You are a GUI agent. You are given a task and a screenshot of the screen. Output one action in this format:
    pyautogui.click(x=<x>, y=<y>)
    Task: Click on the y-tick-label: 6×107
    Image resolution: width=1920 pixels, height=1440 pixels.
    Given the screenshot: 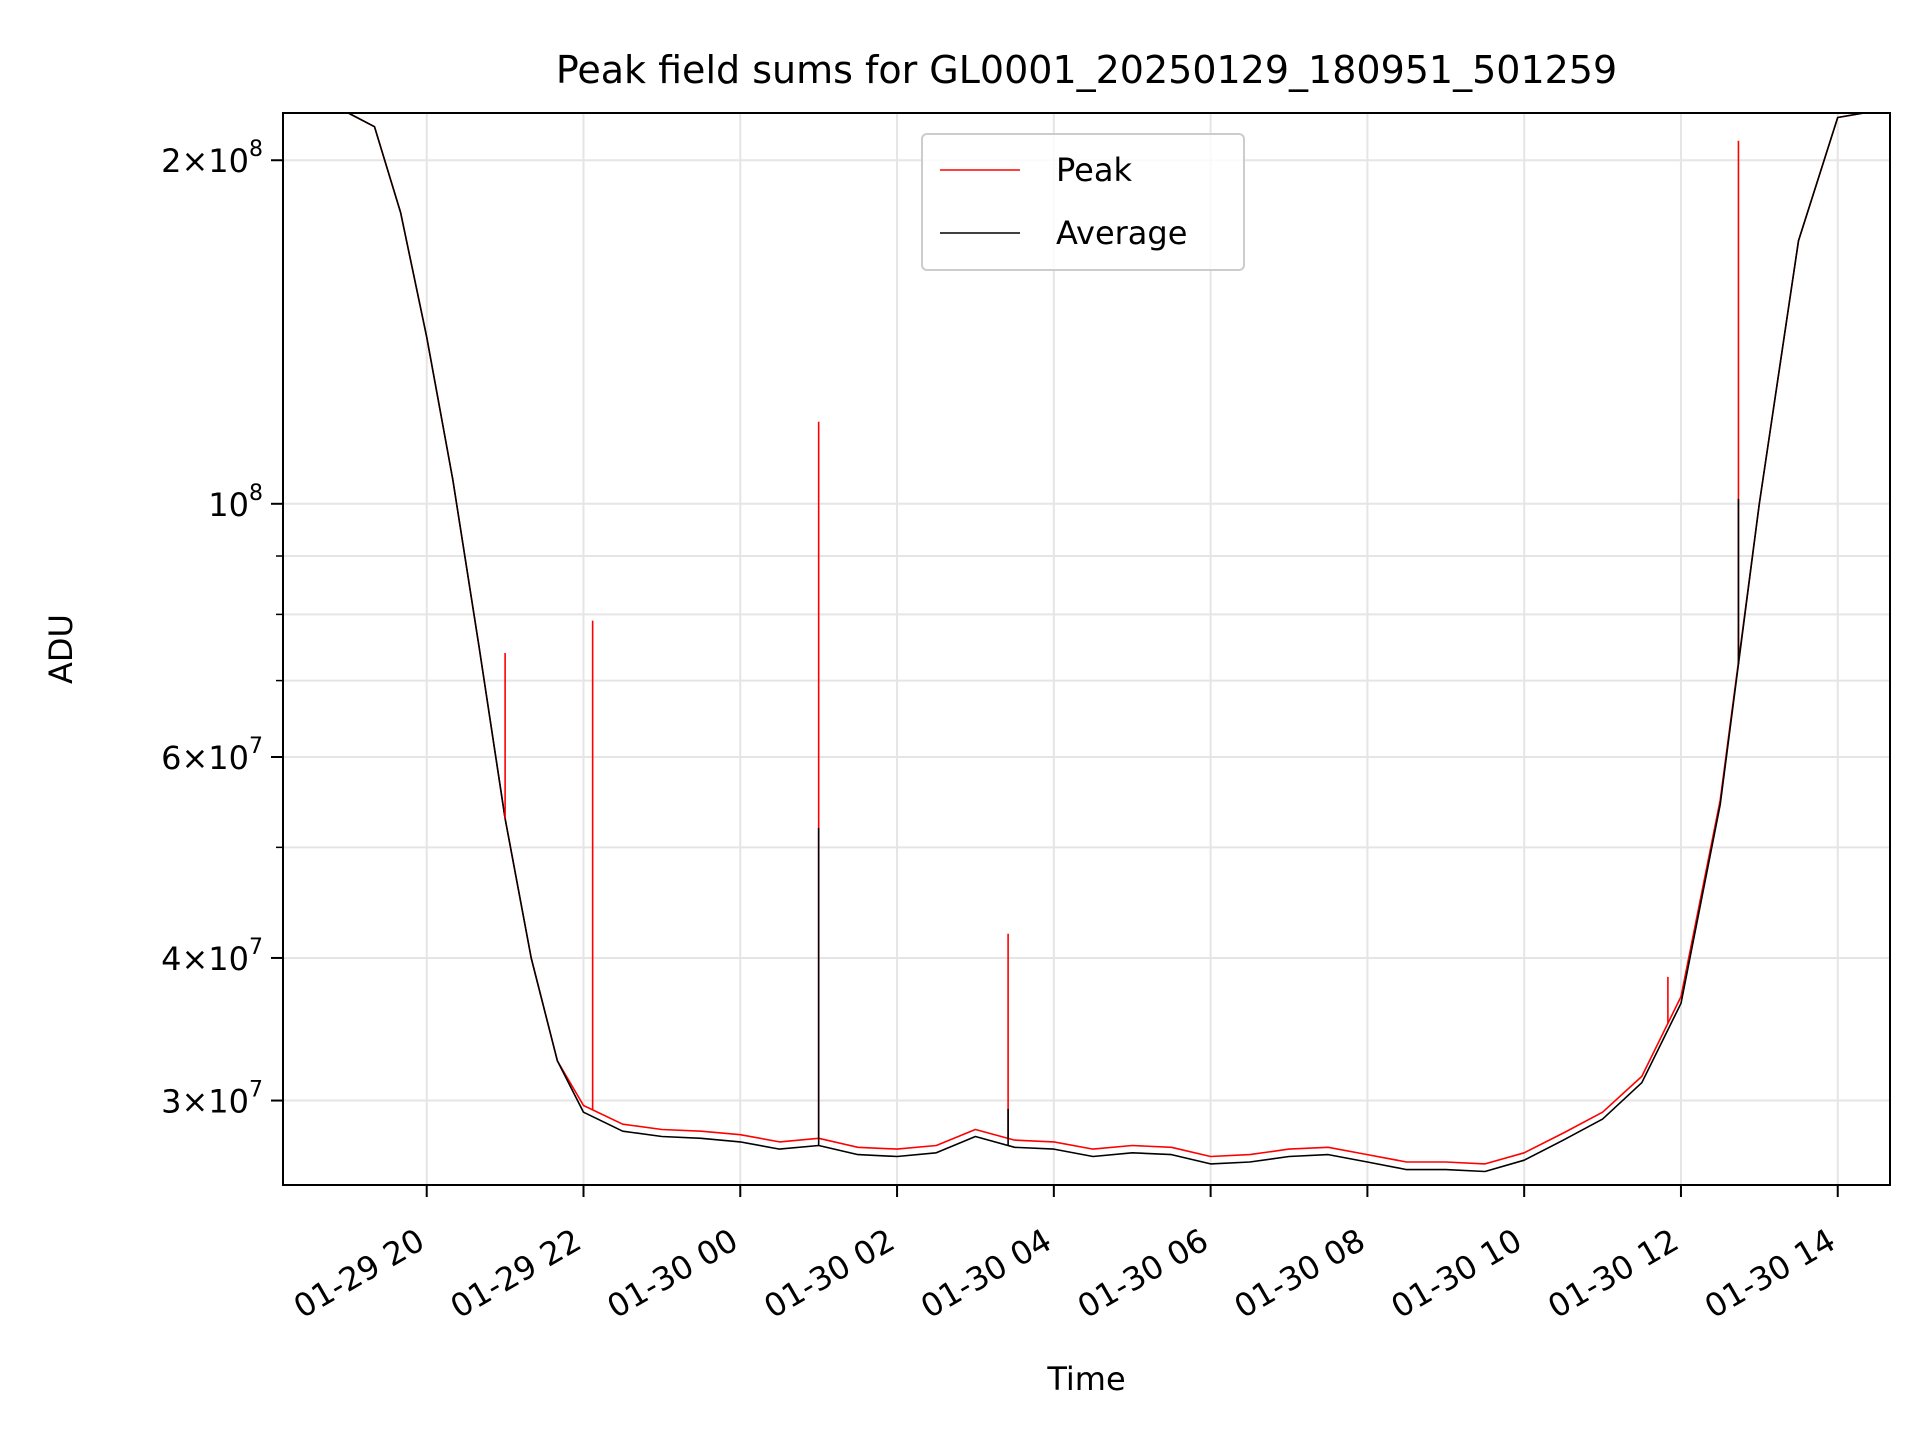 What is the action you would take?
    pyautogui.click(x=212, y=755)
    